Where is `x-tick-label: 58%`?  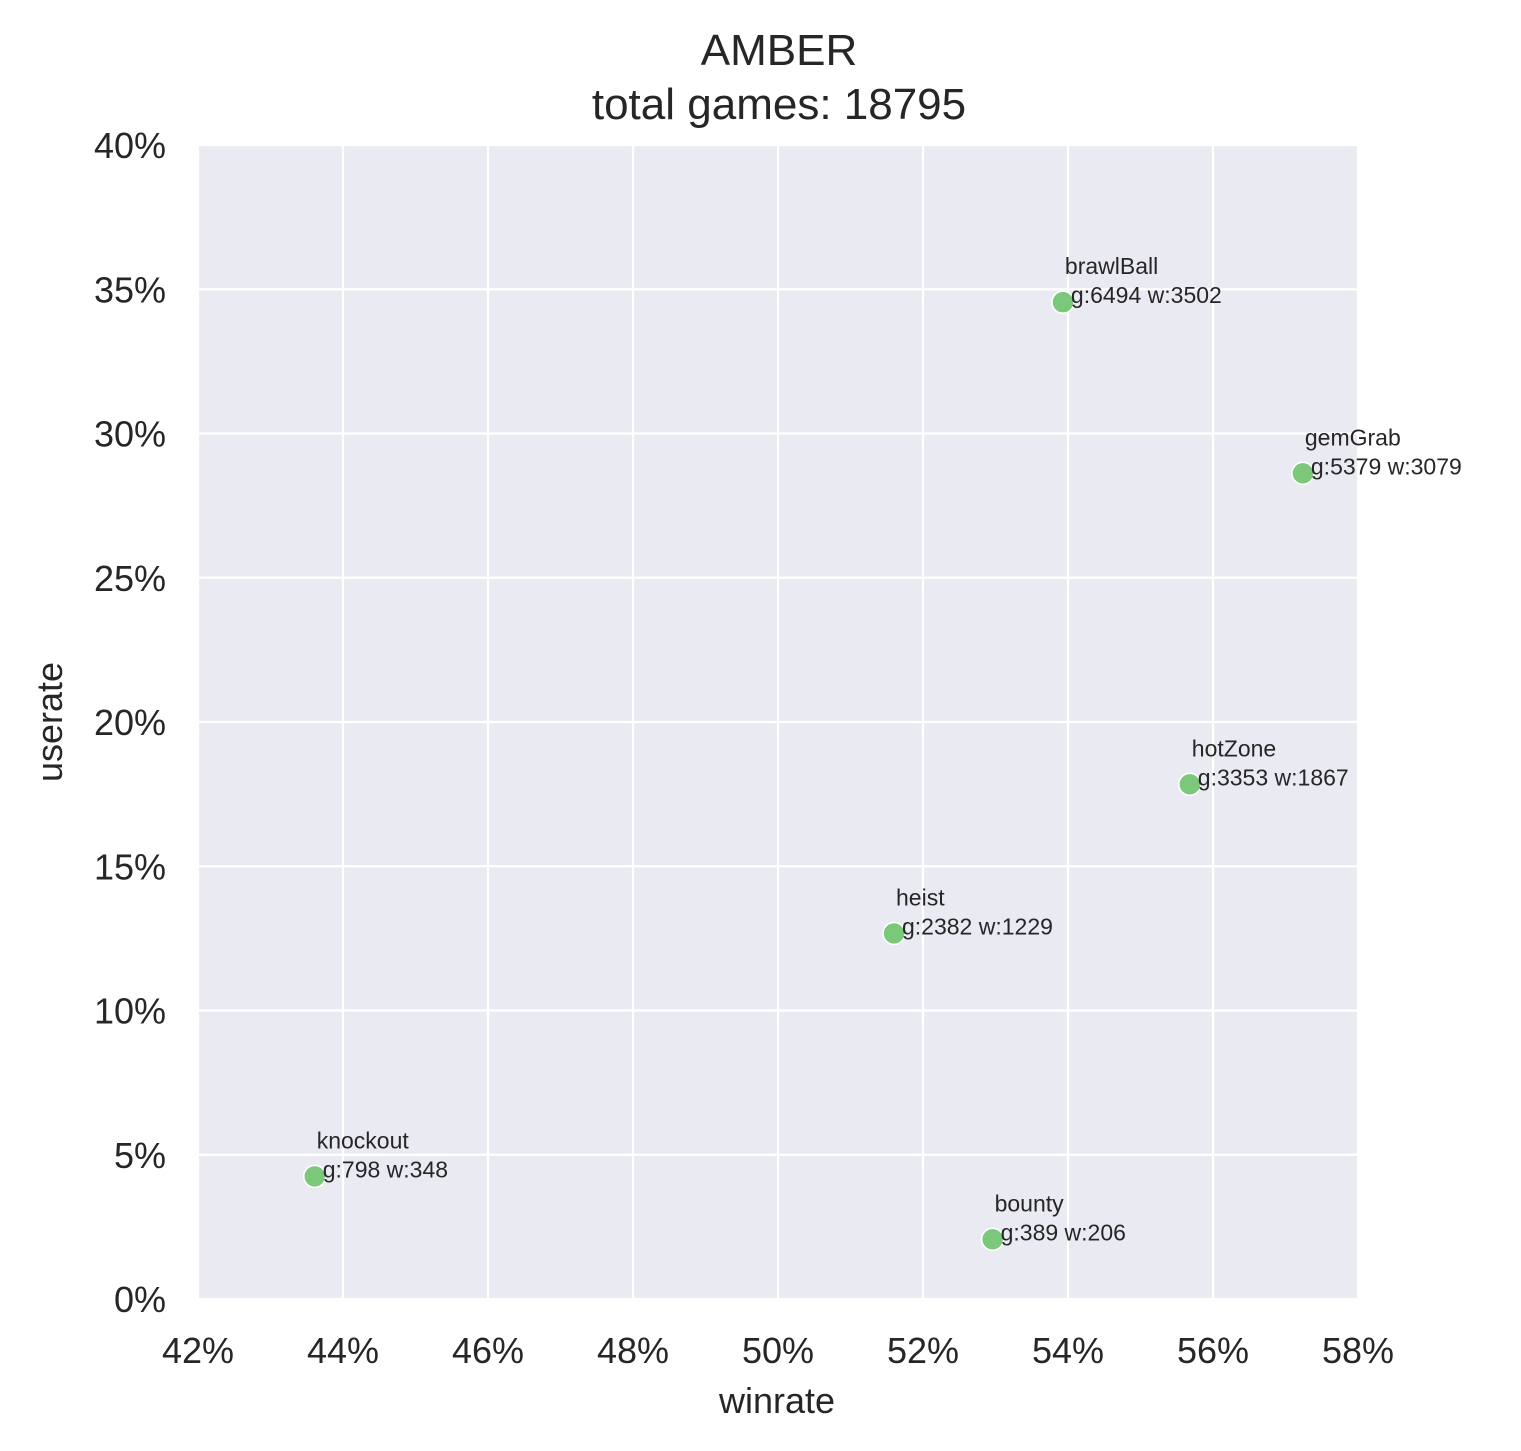 x-tick-label: 58% is located at coordinates (1358, 1350).